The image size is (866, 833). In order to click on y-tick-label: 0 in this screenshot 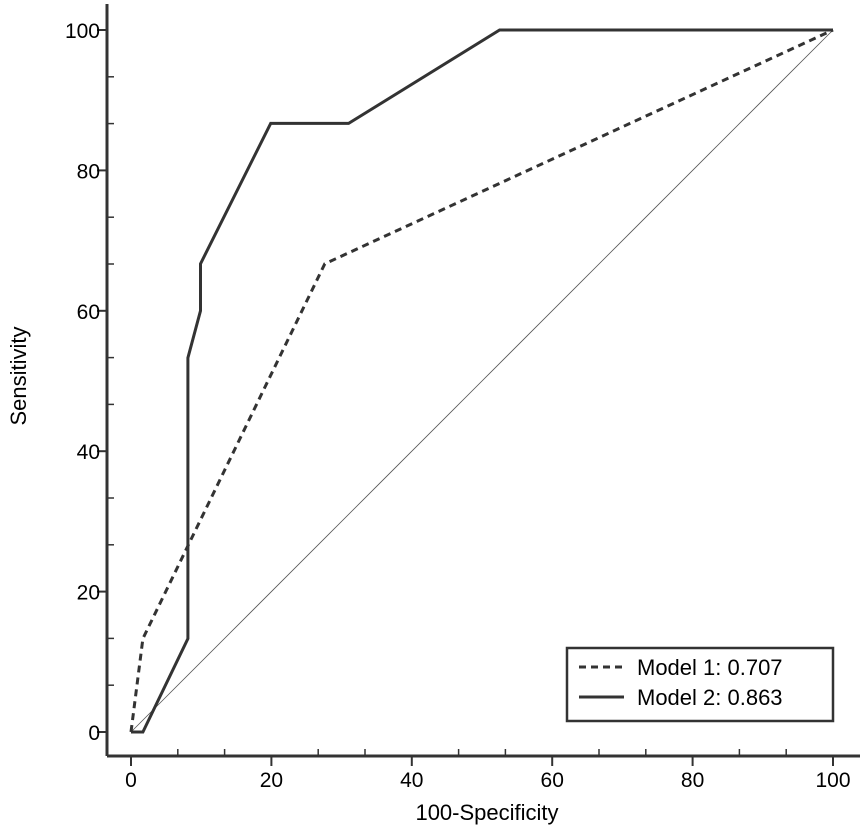, I will do `click(94, 733)`.